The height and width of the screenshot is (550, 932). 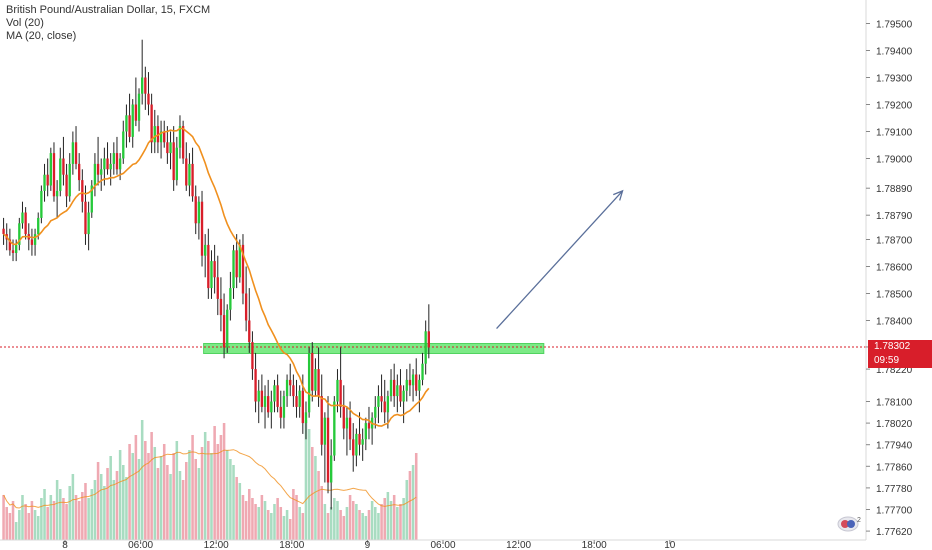 What do you see at coordinates (894, 532) in the screenshot?
I see `price-tick-label: 1.77620` at bounding box center [894, 532].